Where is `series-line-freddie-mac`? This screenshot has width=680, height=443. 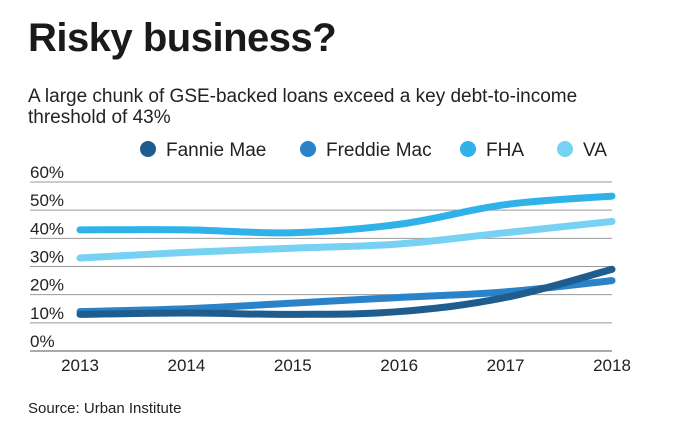 series-line-freddie-mac is located at coordinates (346, 296).